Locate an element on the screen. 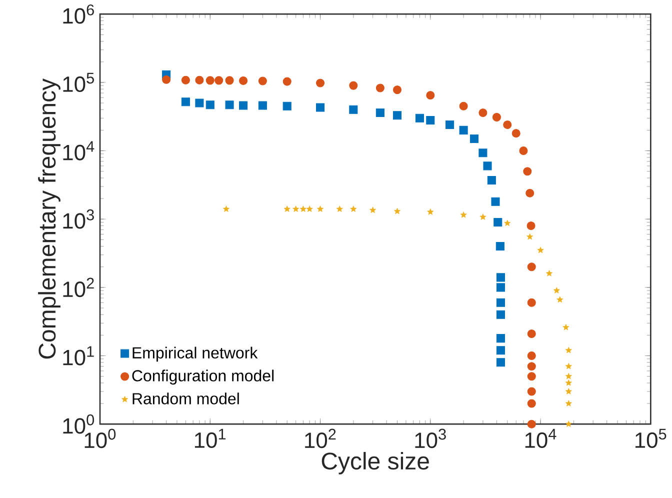  legend-label: Random model is located at coordinates (185, 398).